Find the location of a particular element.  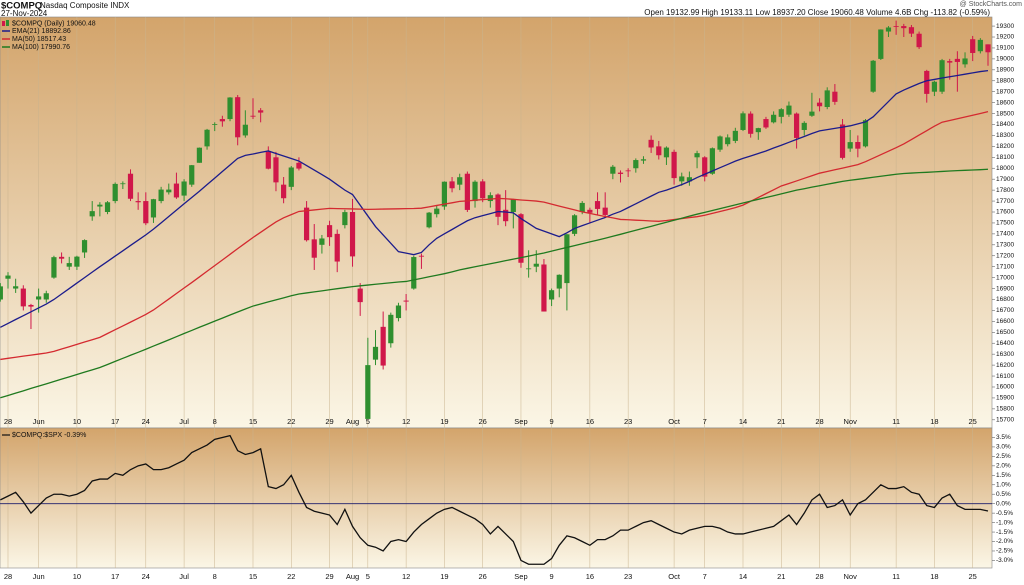

x-tick-label: 17 is located at coordinates (115, 421).